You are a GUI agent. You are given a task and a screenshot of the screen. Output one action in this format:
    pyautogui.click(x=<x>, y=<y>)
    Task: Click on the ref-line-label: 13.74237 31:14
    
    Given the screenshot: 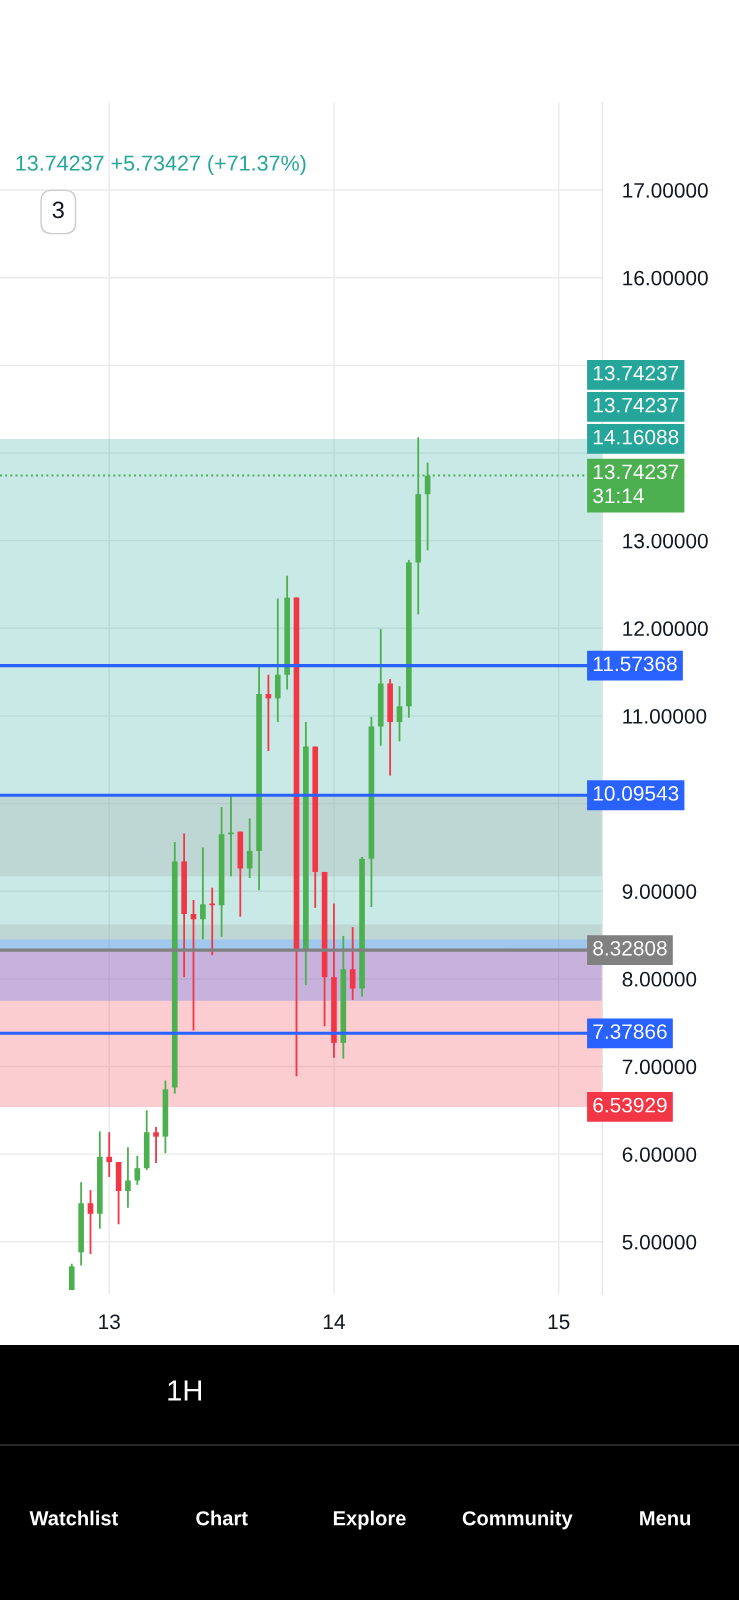 What is the action you would take?
    pyautogui.click(x=636, y=484)
    